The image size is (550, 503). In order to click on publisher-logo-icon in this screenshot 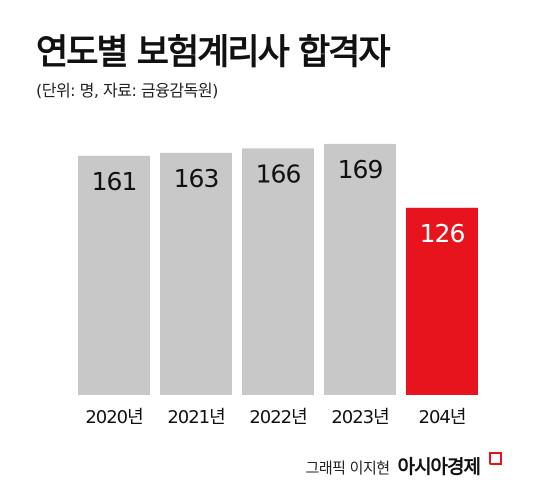, I will do `click(495, 458)`.